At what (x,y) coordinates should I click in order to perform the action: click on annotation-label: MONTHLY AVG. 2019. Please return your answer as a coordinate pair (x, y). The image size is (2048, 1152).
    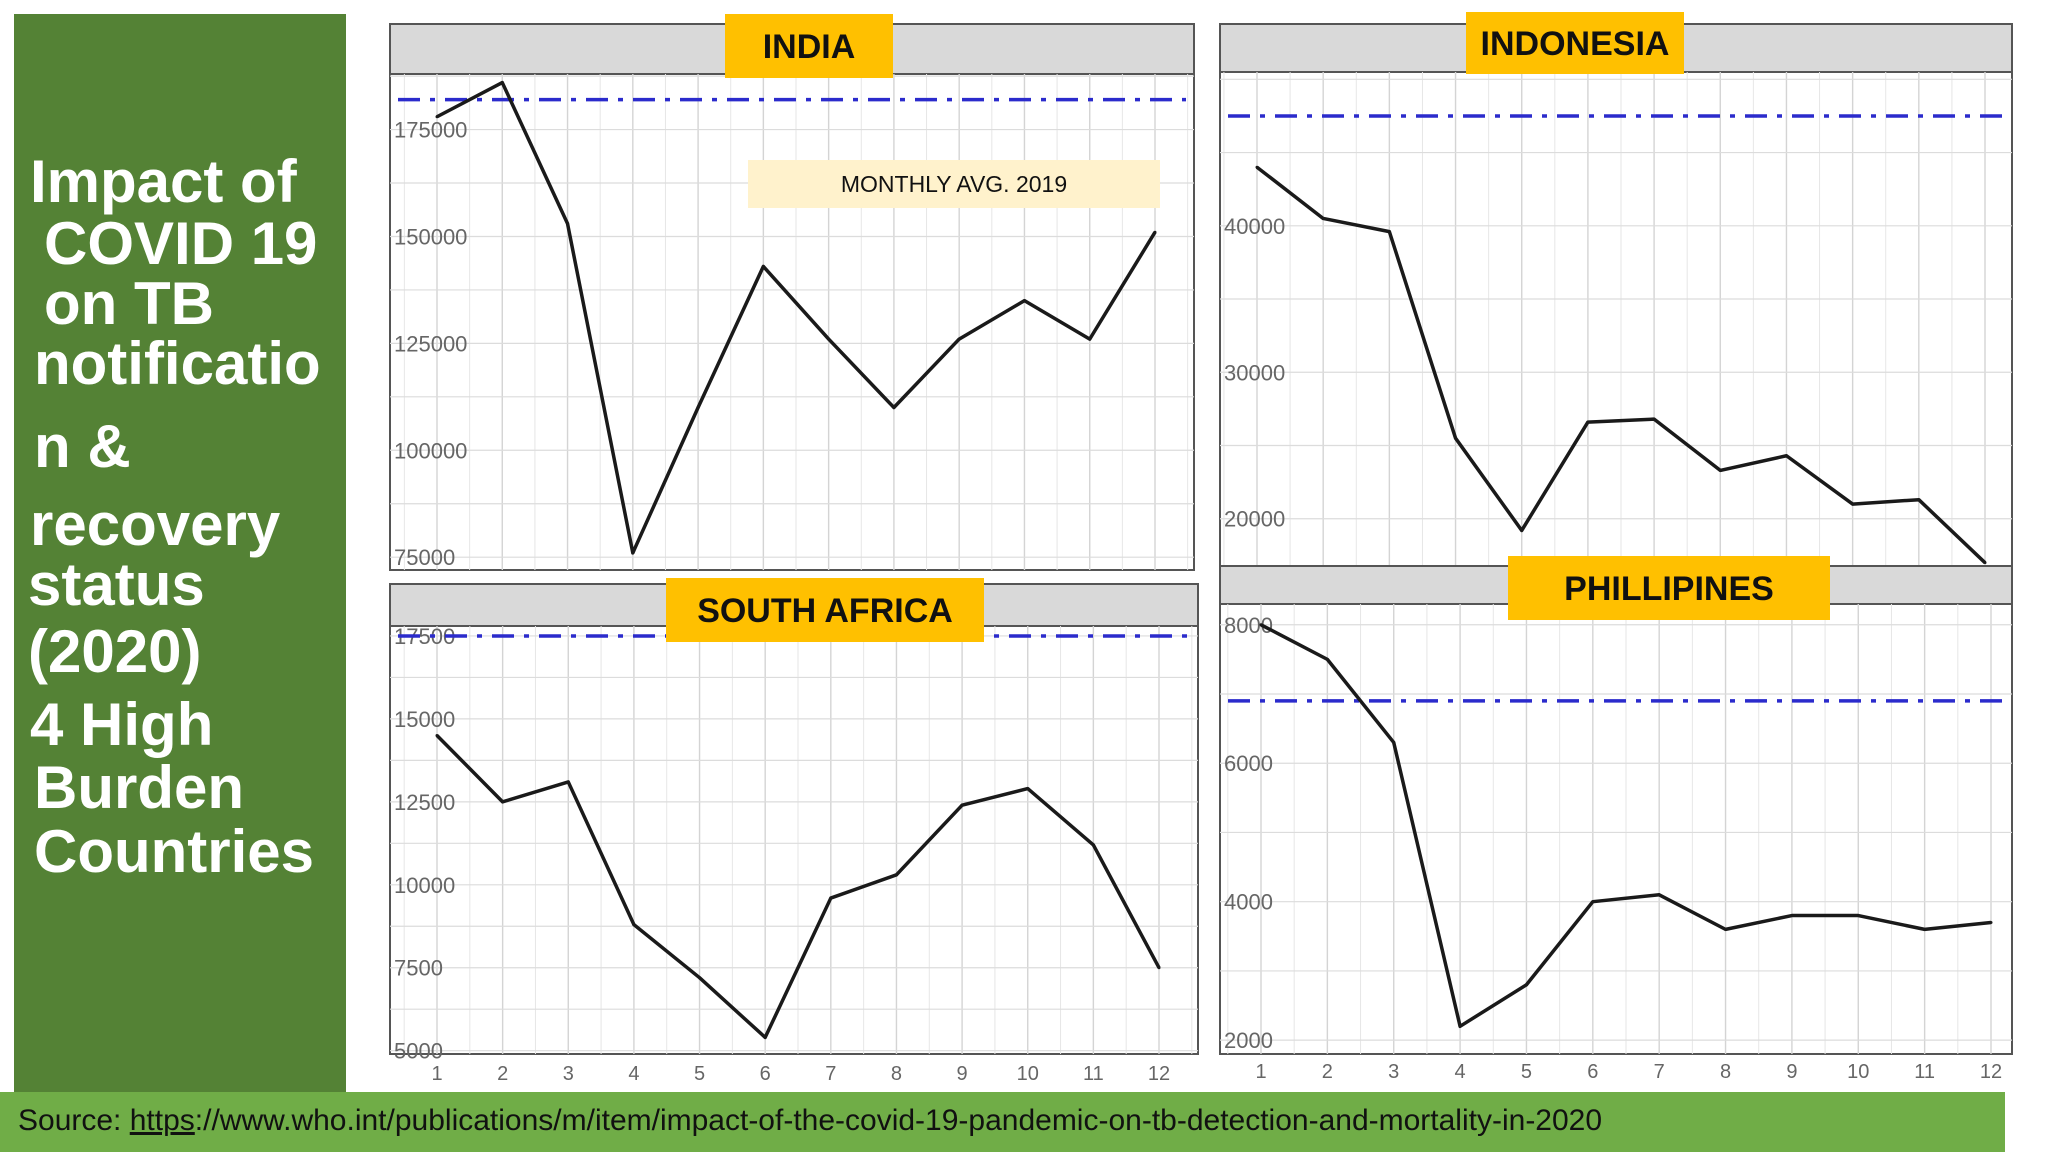
    Looking at the image, I should click on (954, 184).